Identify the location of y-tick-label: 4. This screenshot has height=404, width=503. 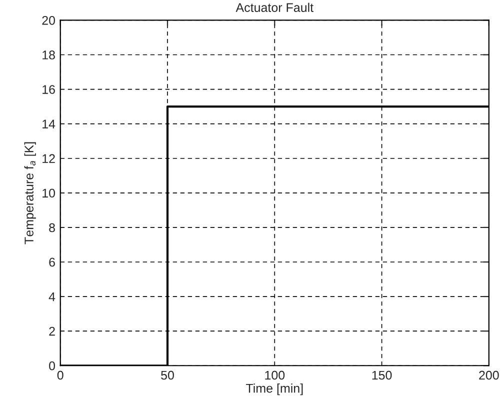
(52, 297).